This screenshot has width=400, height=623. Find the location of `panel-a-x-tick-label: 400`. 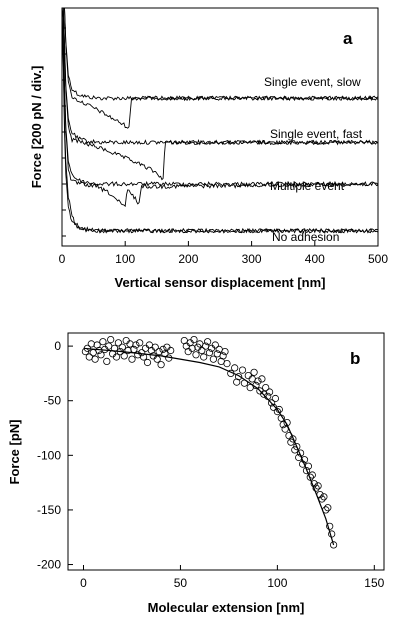

panel-a-x-tick-label: 400 is located at coordinates (315, 259).